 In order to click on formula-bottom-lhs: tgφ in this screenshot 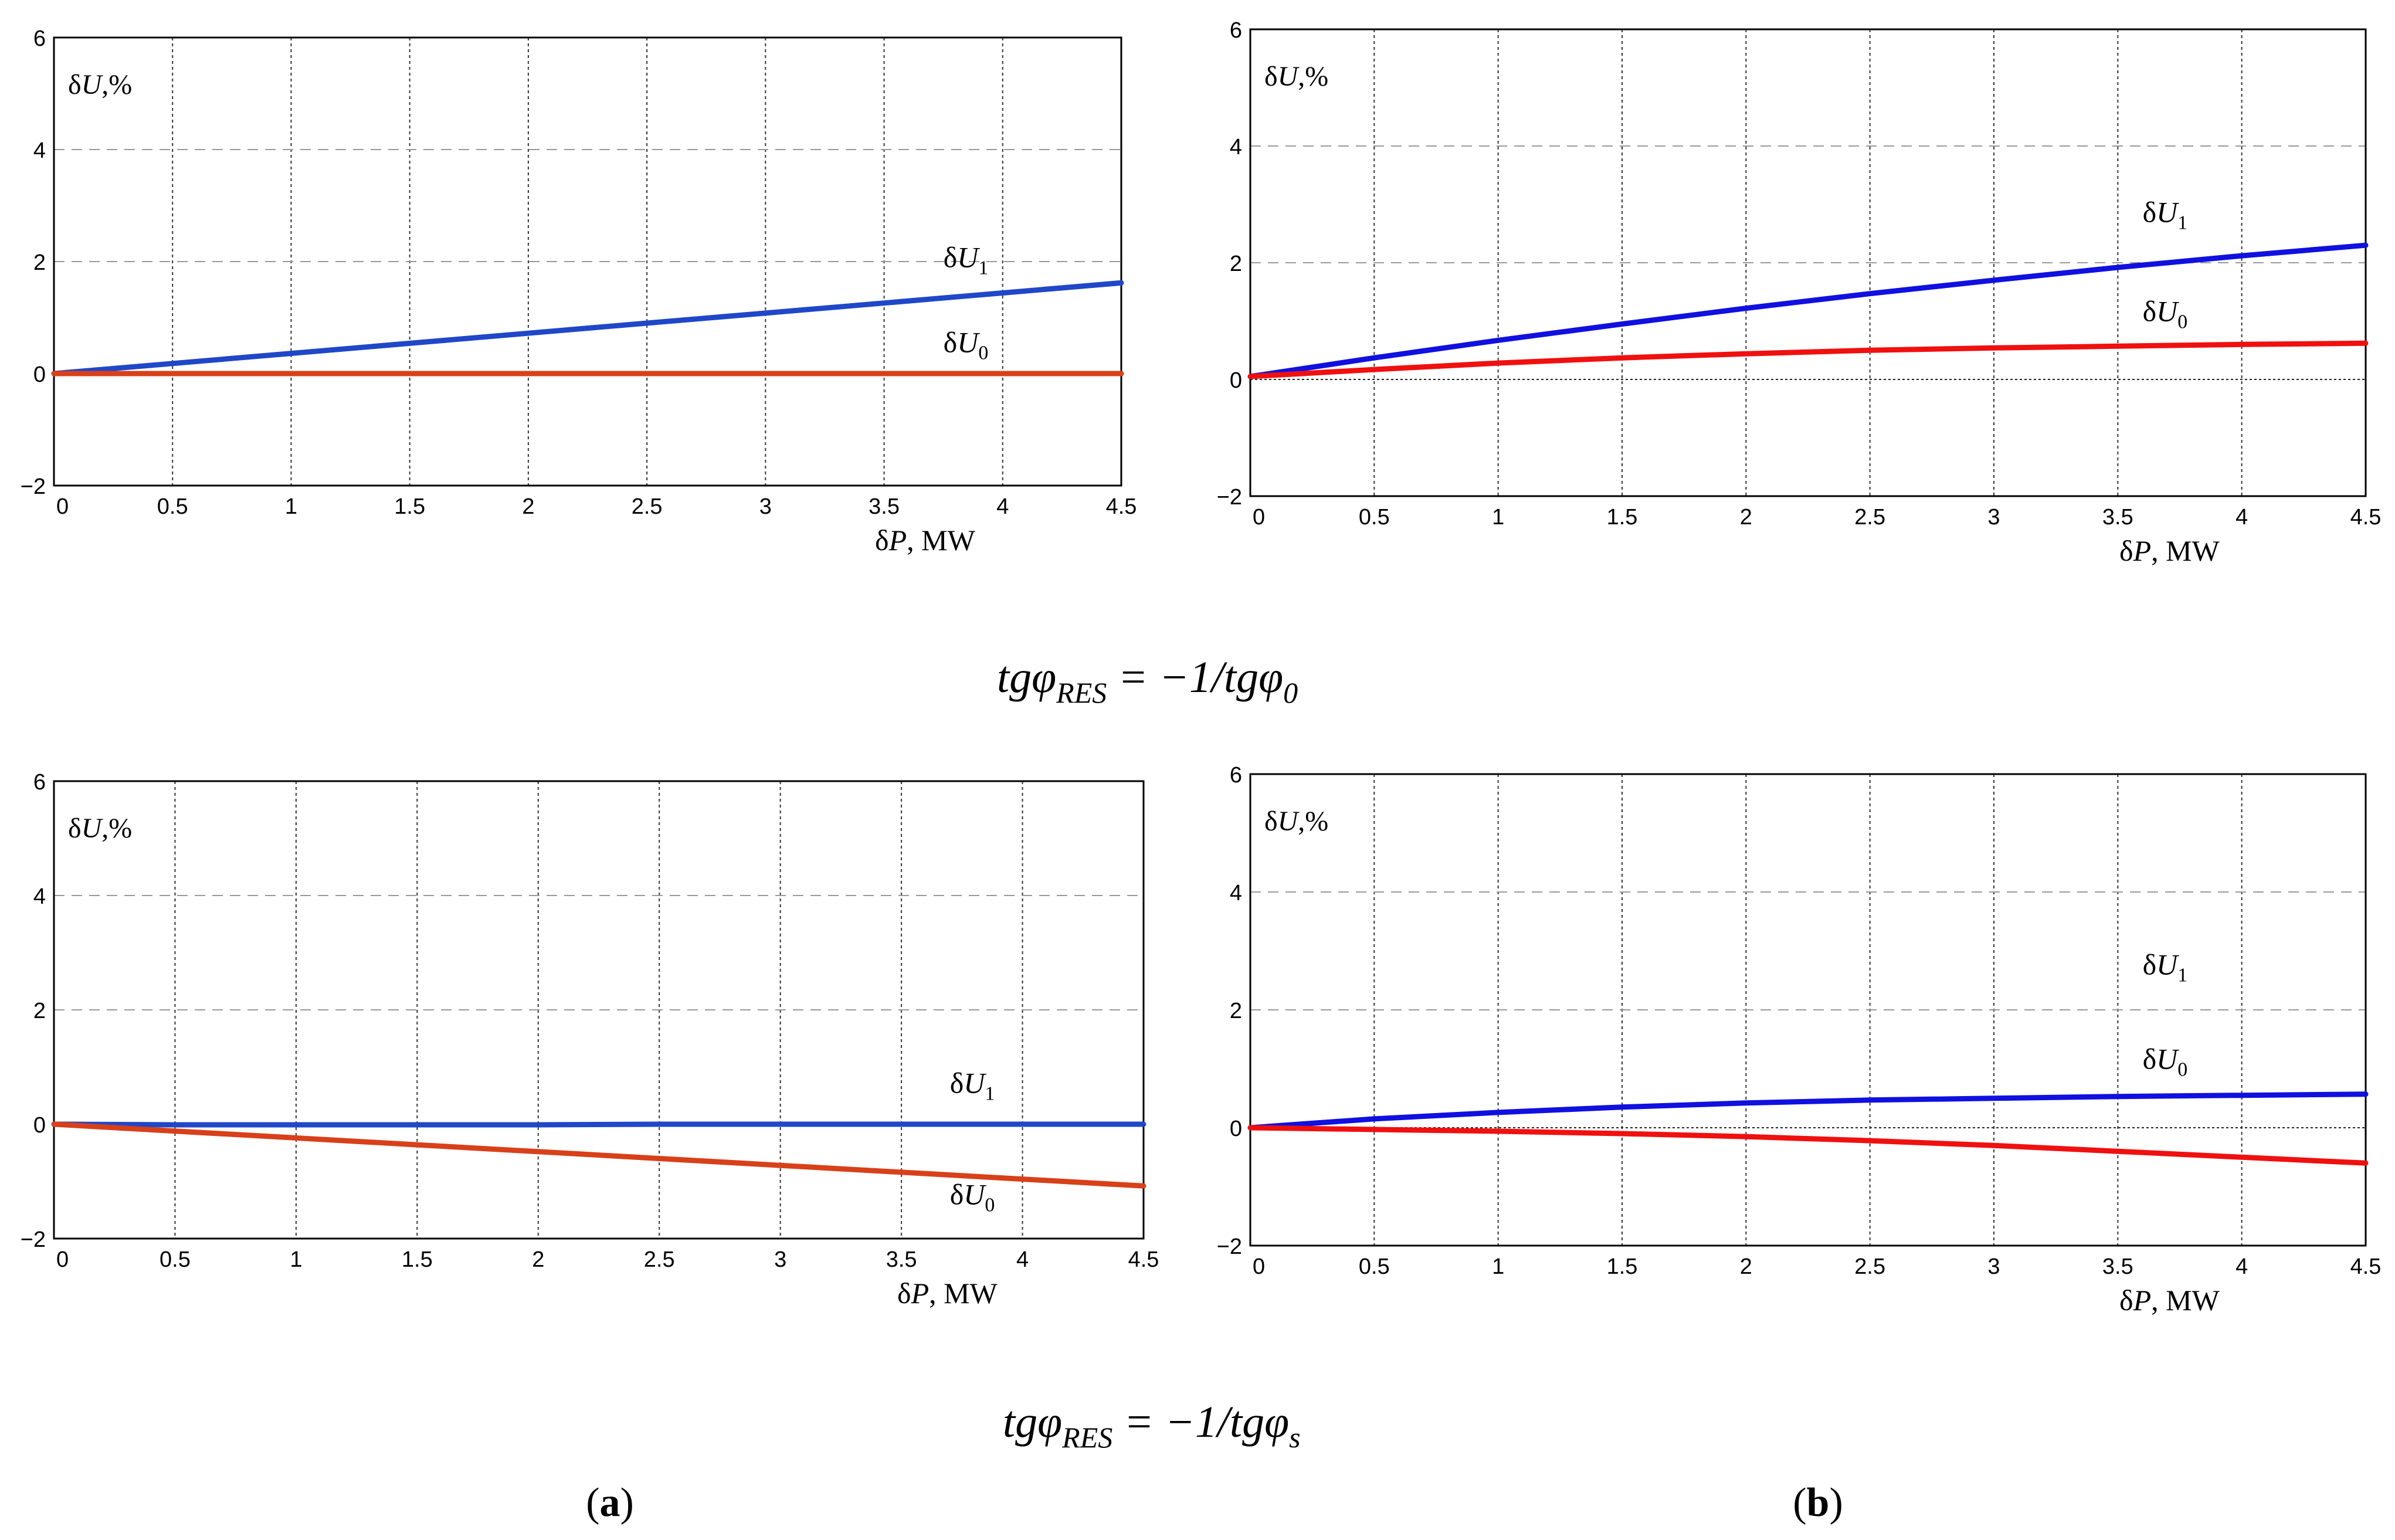, I will do `click(1032, 1422)`.